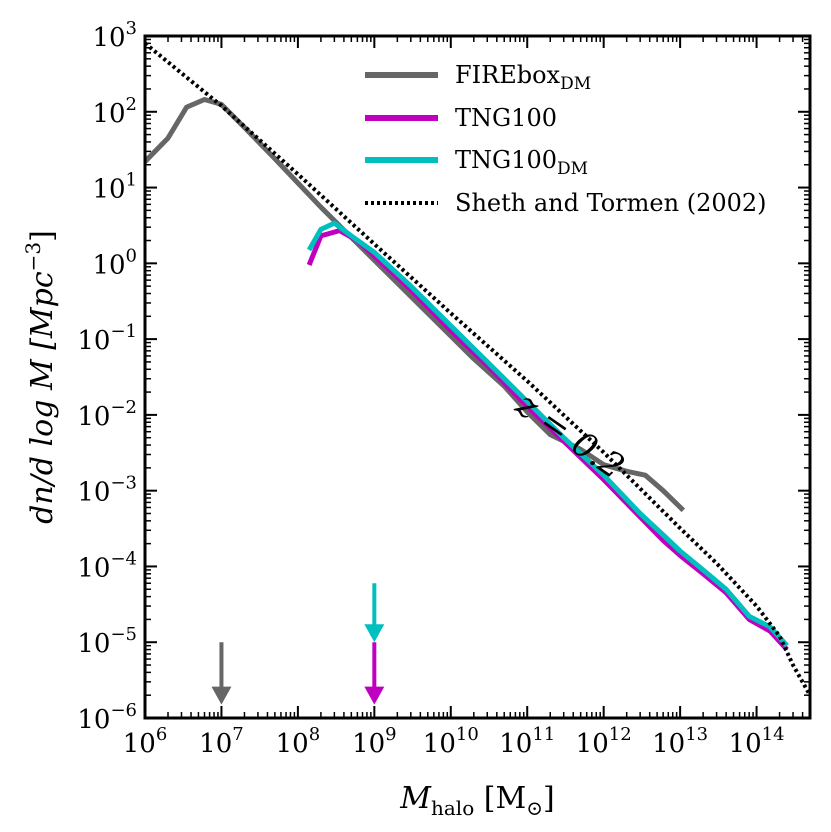 This screenshot has width=831, height=832. Describe the element at coordinates (107, 490) in the screenshot. I see `y-tick-label: 10⁻³` at that location.